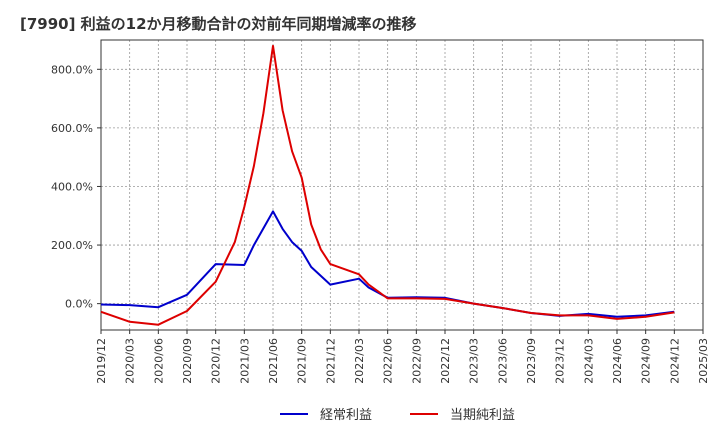 This screenshot has width=720, height=440. I want to click on x-tick-label: 2023/12, so click(560, 361).